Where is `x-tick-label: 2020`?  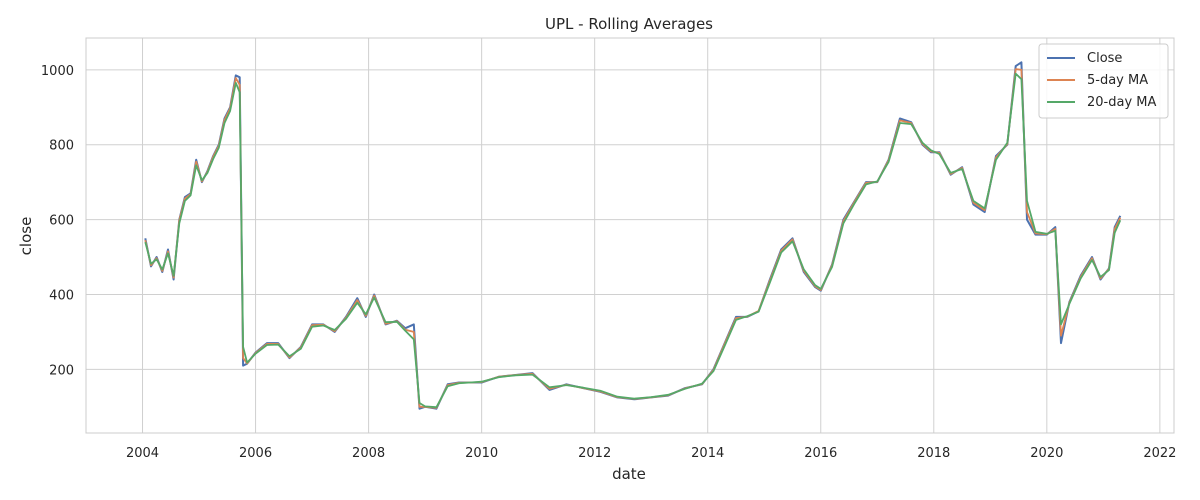 x-tick-label: 2020 is located at coordinates (1046, 453).